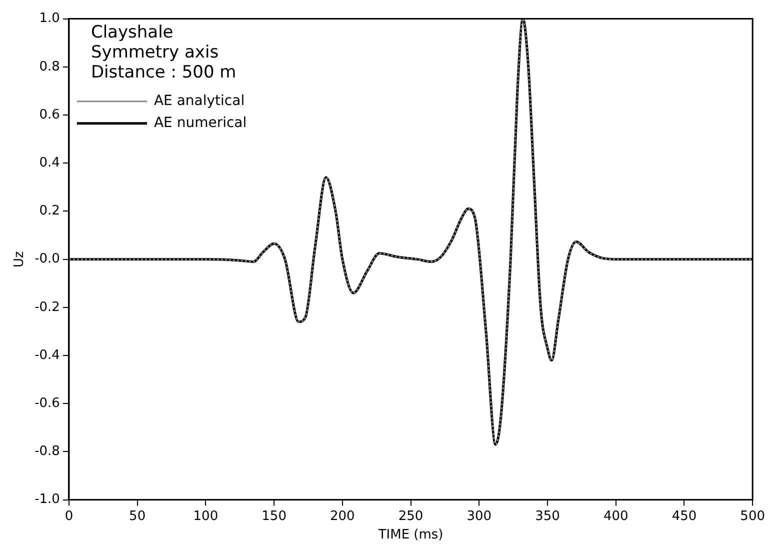  I want to click on y-tick-label: 0.6, so click(49, 114).